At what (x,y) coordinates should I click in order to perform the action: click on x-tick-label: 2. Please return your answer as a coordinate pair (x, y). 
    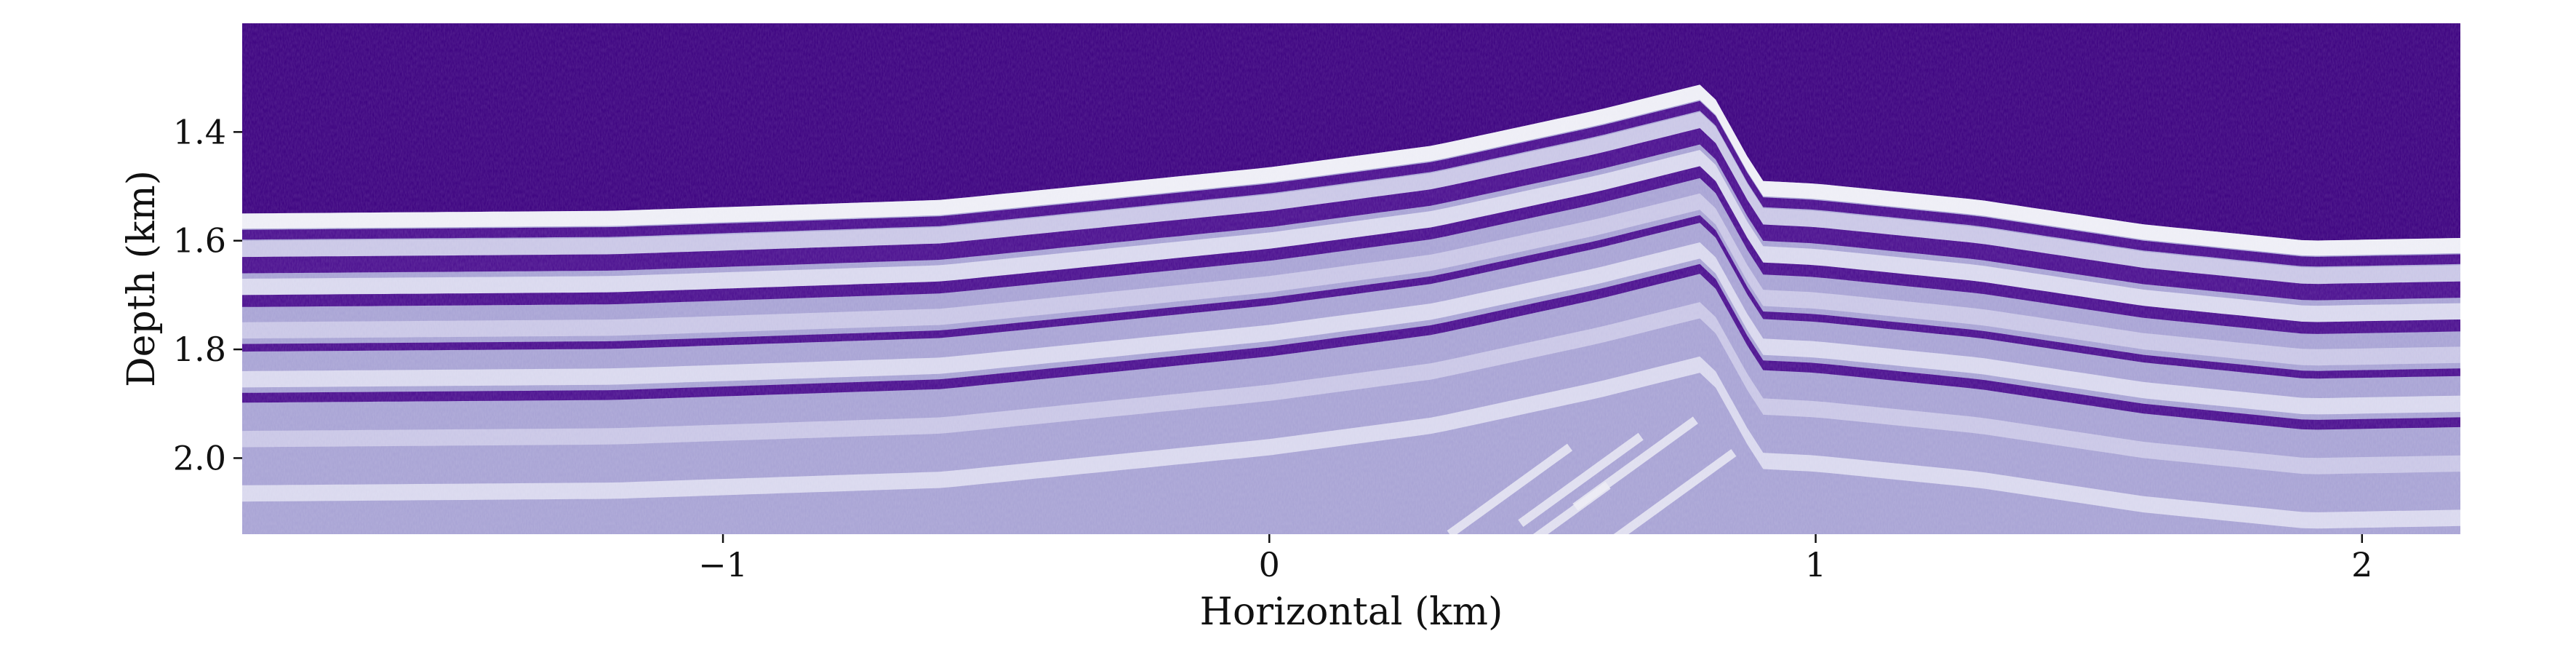
    Looking at the image, I should click on (2361, 564).